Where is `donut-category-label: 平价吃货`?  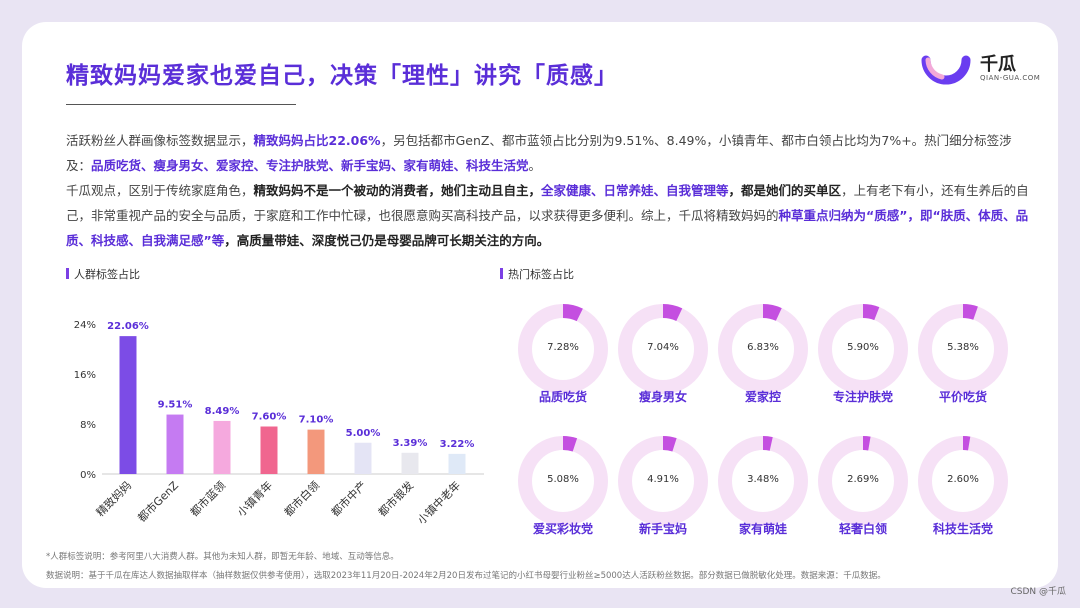 donut-category-label: 平价吃货 is located at coordinates (962, 397).